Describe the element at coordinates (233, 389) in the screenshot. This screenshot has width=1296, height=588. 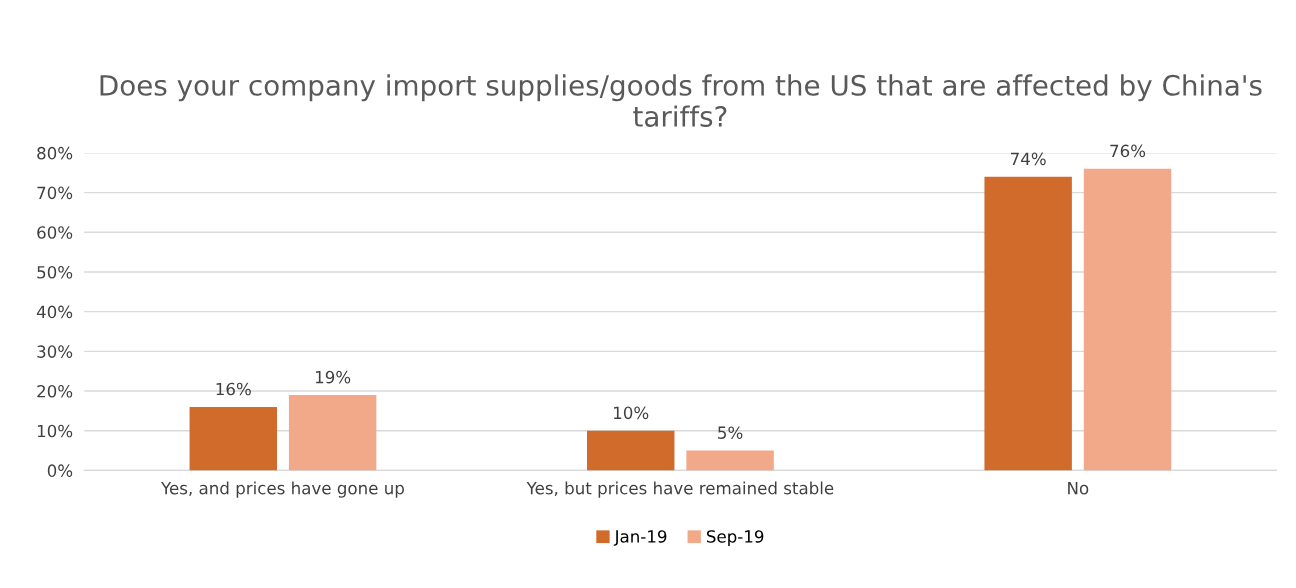
I see `data-label: 16%` at that location.